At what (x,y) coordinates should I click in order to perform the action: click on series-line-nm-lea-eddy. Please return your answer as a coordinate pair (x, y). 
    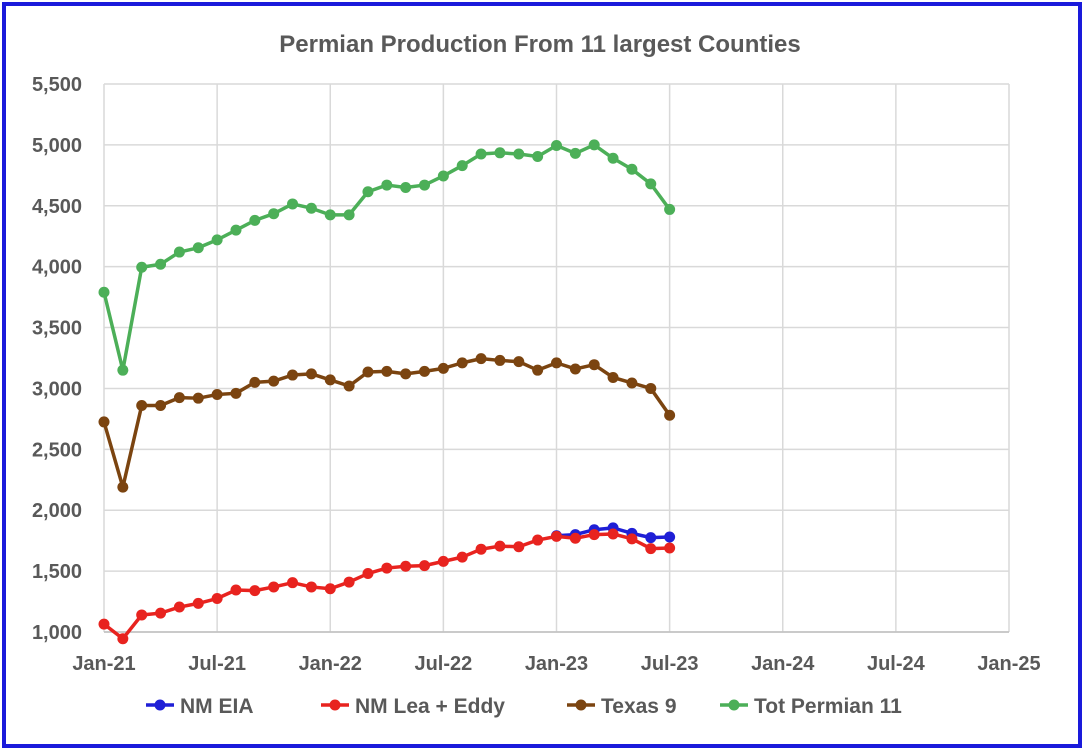
    Looking at the image, I should click on (386, 586).